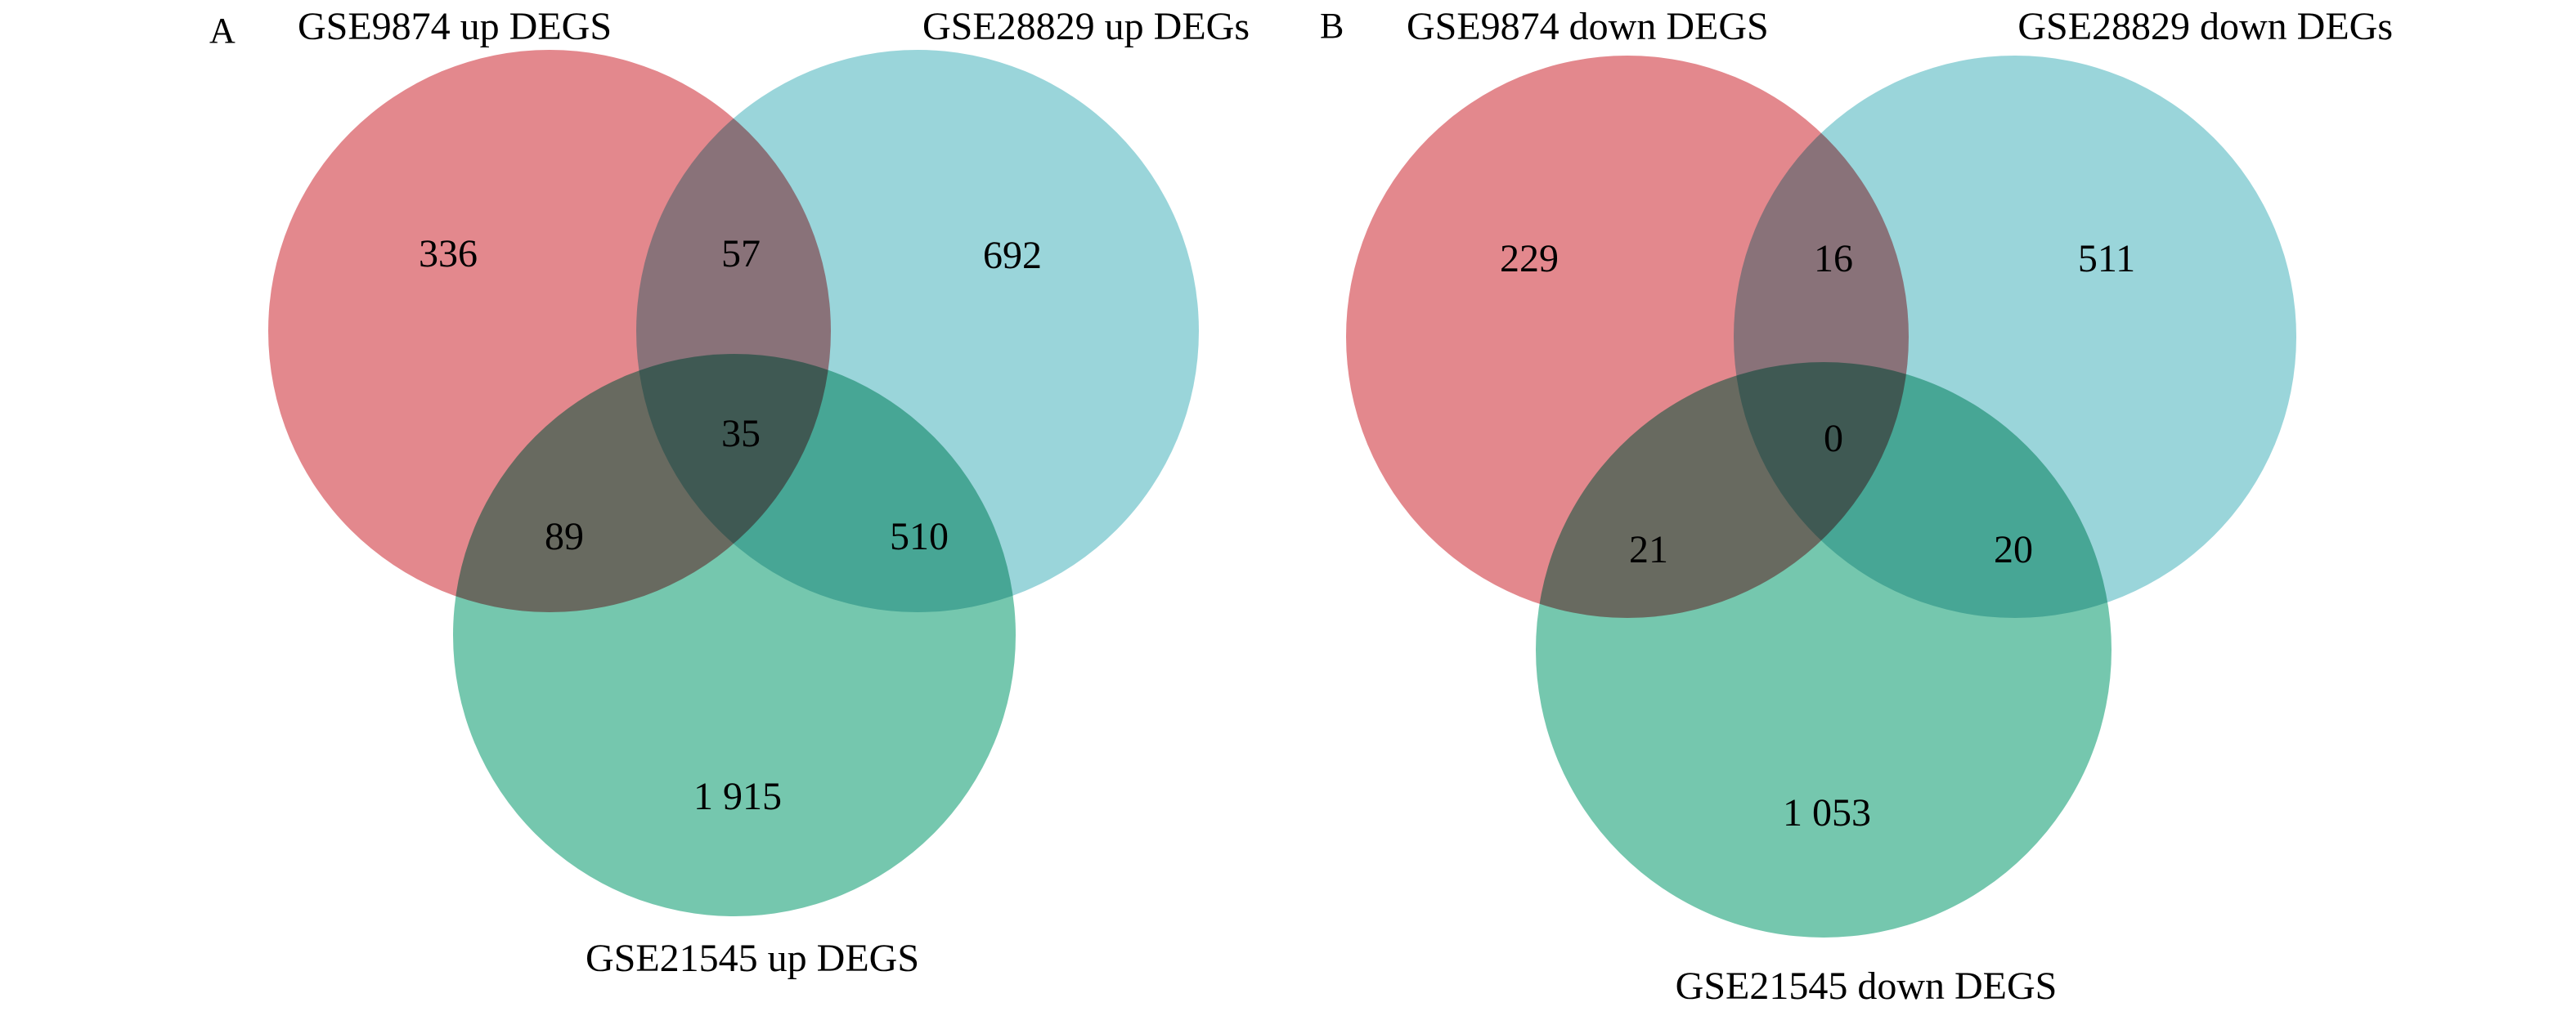 Image resolution: width=2576 pixels, height=1016 pixels. What do you see at coordinates (222, 31) in the screenshot?
I see `panel-a-label: A` at bounding box center [222, 31].